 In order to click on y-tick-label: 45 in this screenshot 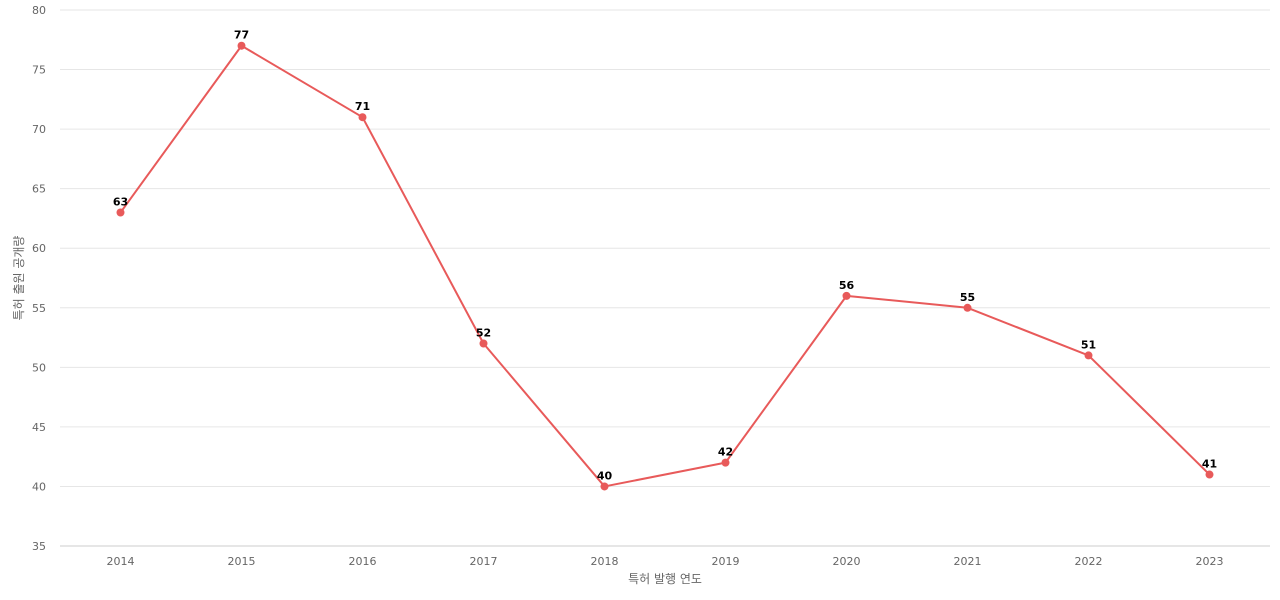, I will do `click(39, 427)`.